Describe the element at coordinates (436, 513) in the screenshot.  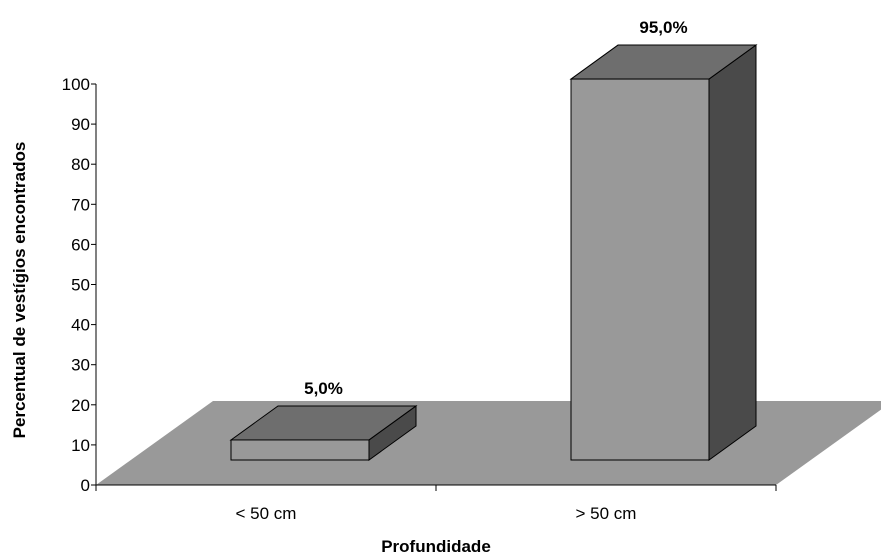
I see `category-labels: < 50 cm > 50 cm` at that location.